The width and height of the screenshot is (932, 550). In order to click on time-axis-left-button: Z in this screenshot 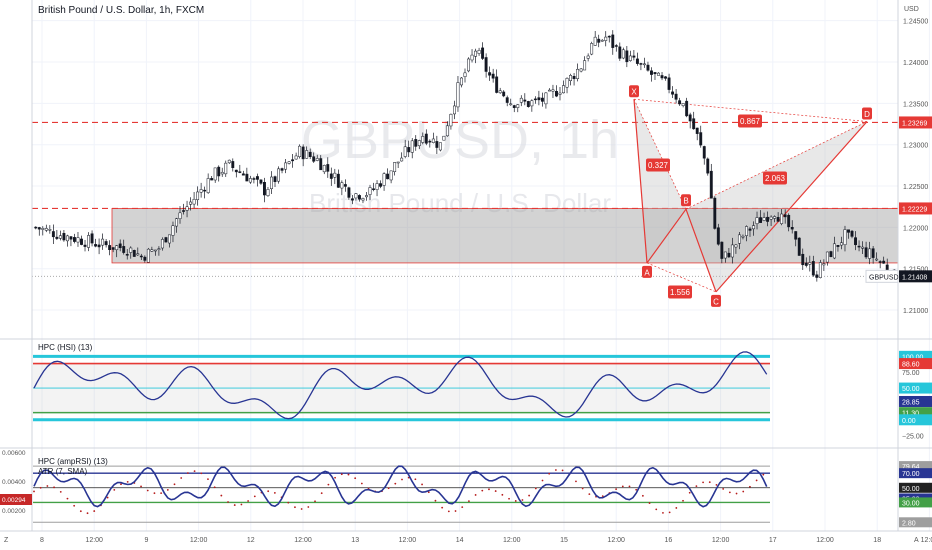, I will do `click(6, 540)`.